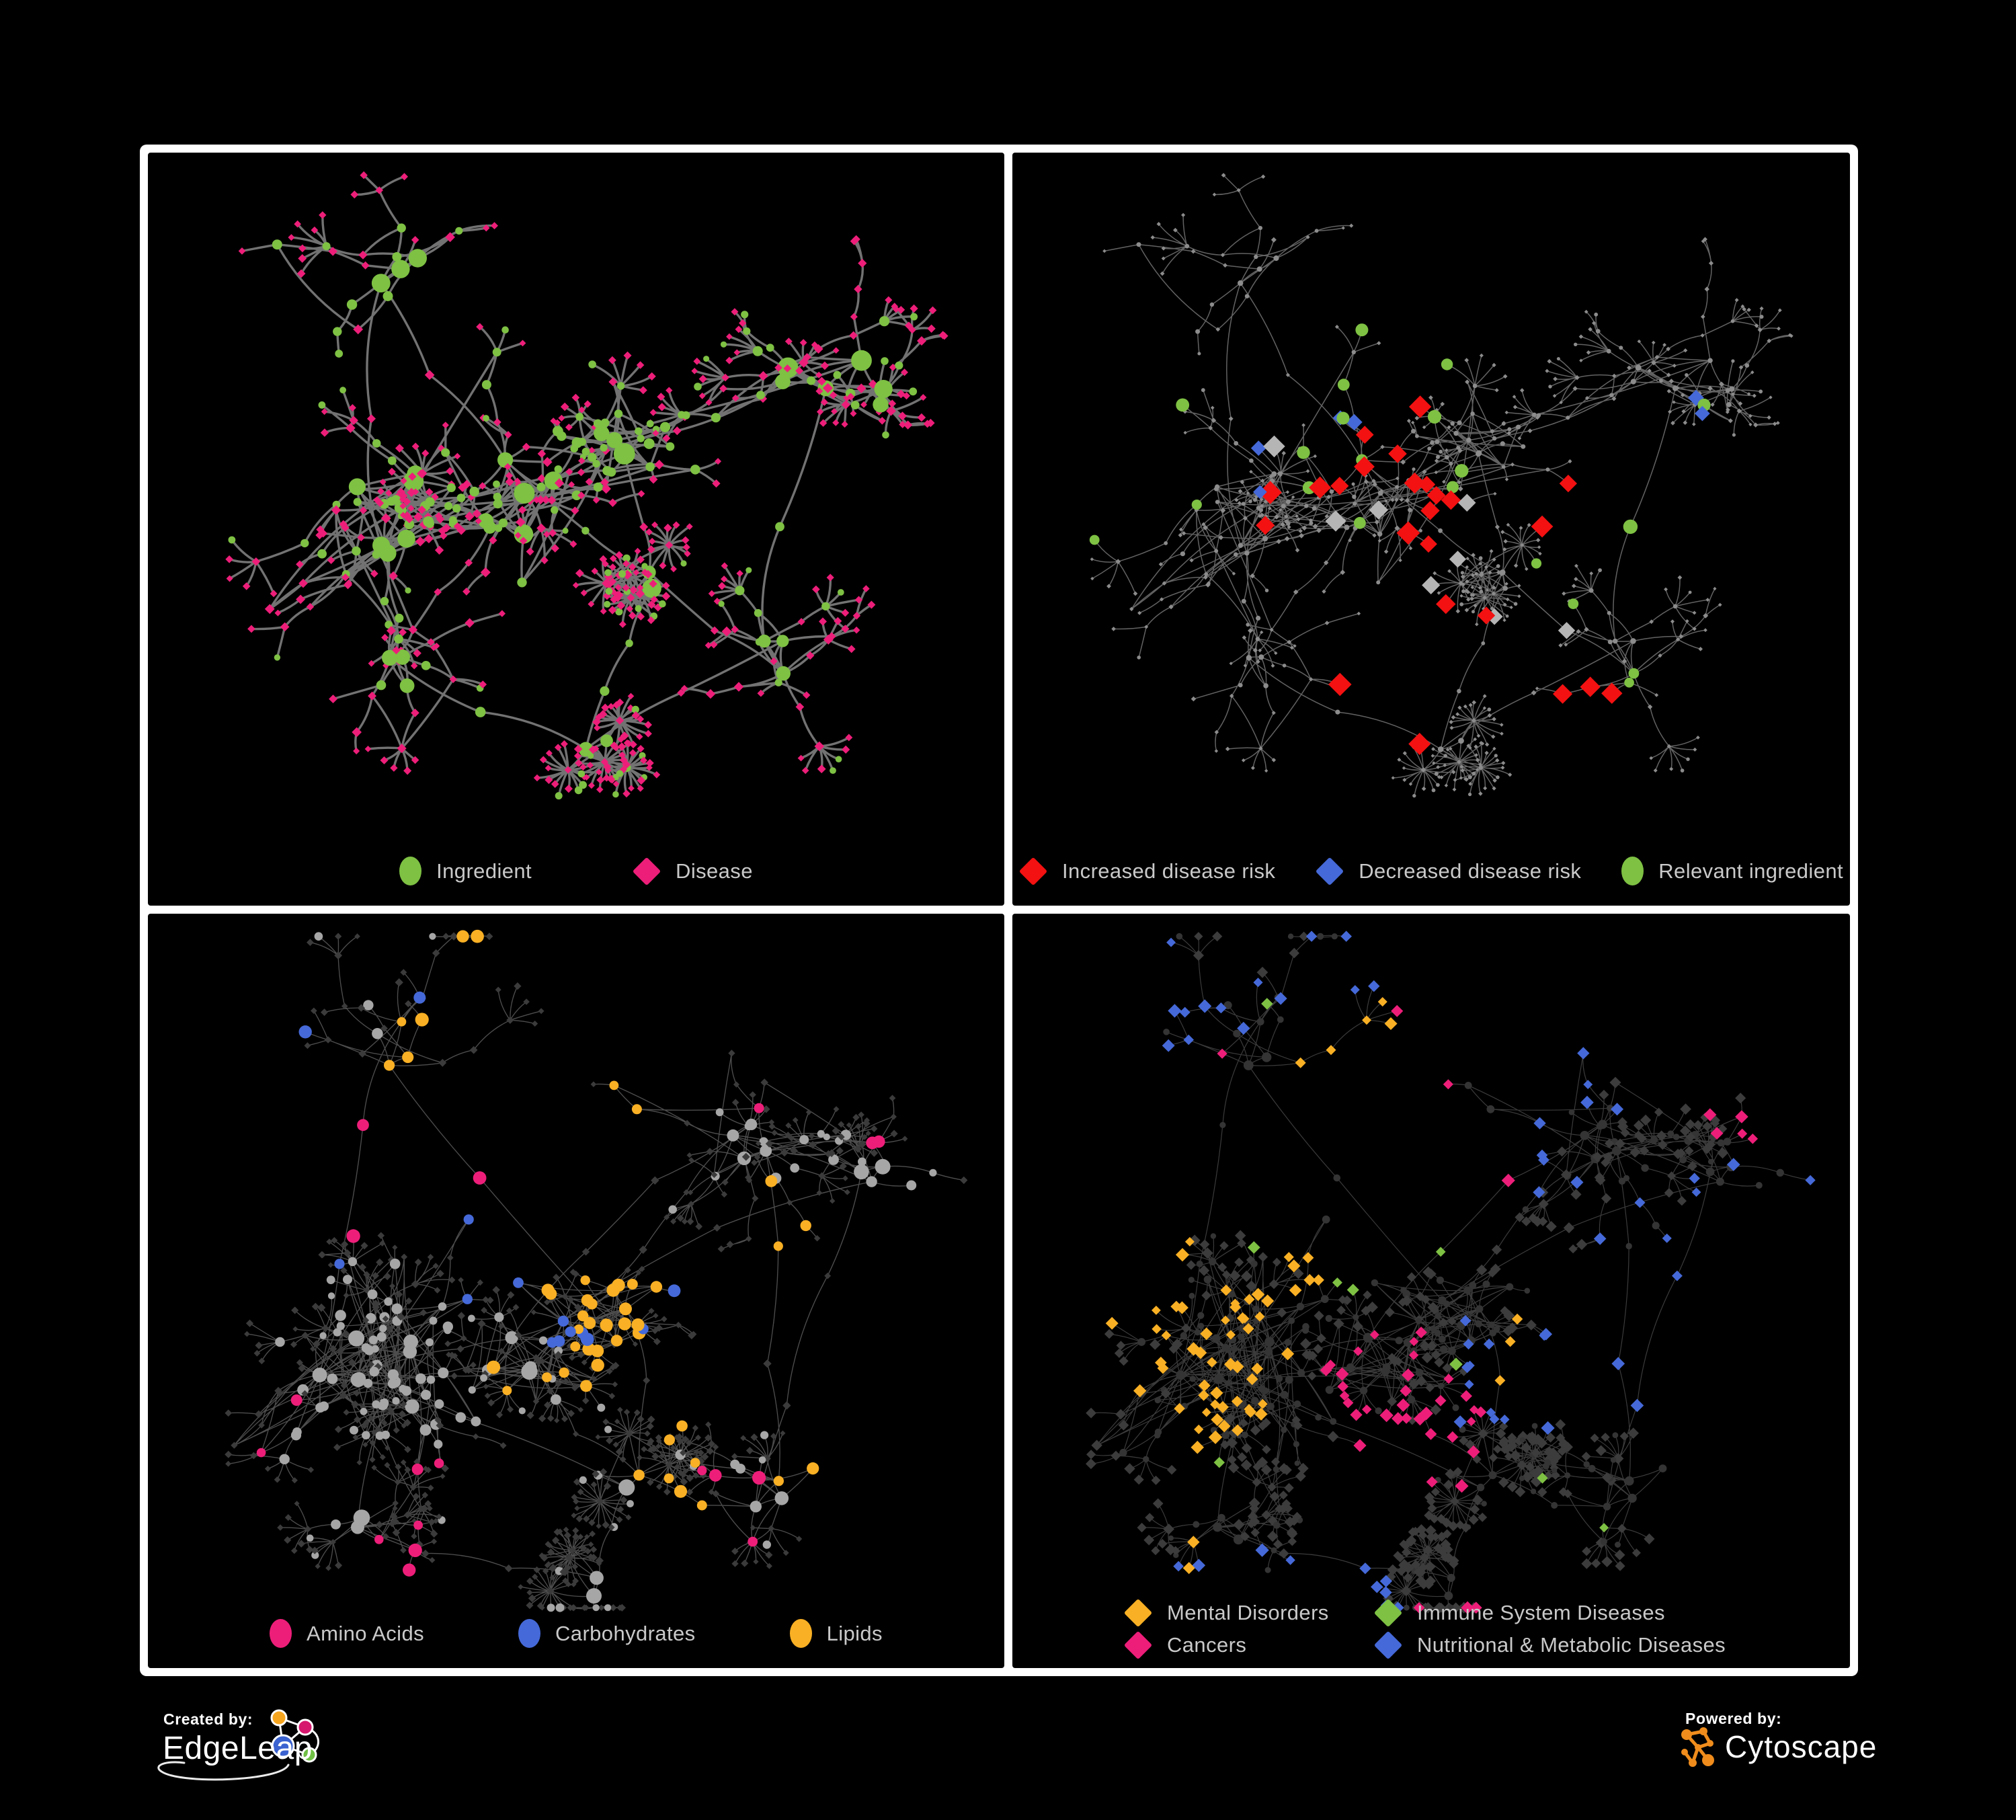 The image size is (2016, 1820). Describe the element at coordinates (1033, 871) in the screenshot. I see `increased-risk-swatch-icon` at that location.